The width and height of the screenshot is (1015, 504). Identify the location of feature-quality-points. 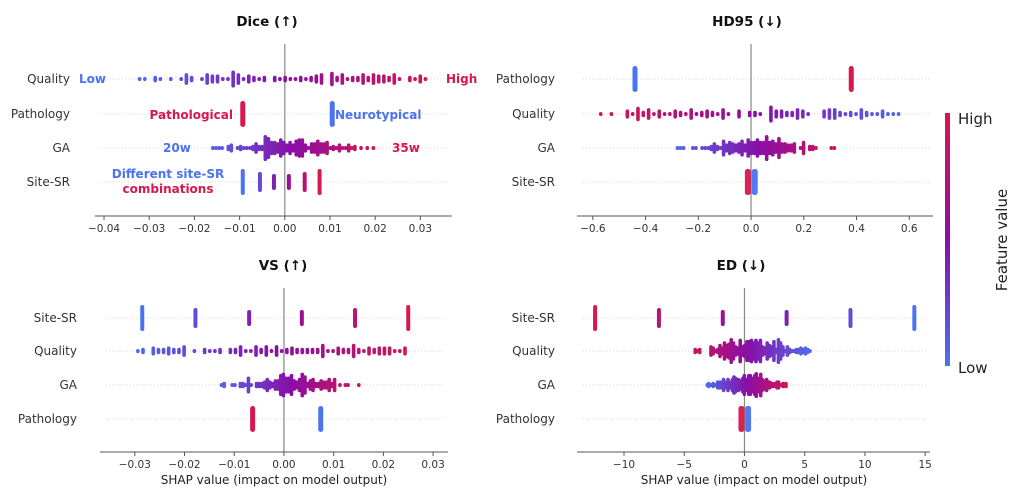
(749, 114).